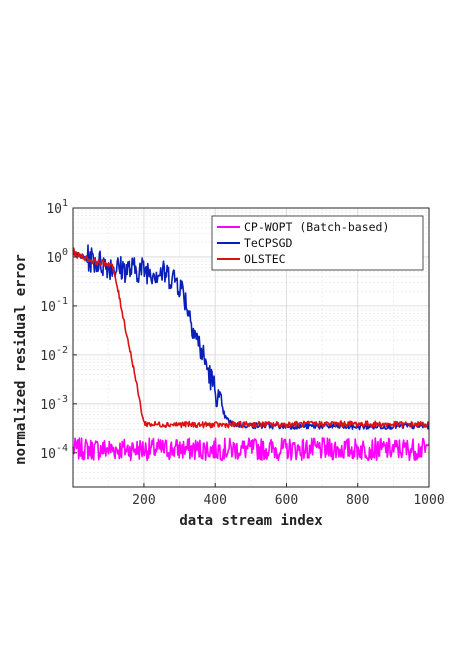 This screenshot has height=670, width=474. Describe the element at coordinates (57, 256) in the screenshot. I see `y-tick-label: 10⁰` at that location.